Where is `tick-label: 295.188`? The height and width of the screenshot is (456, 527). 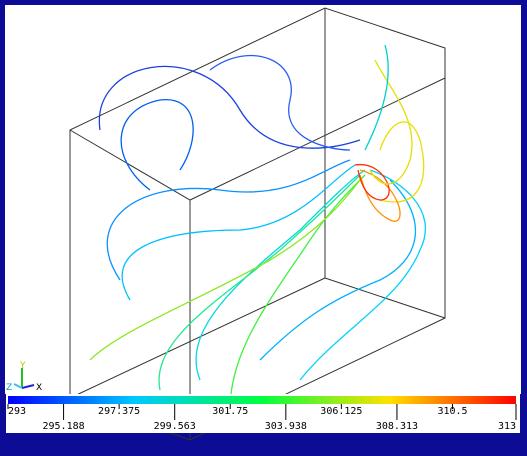
tick-label: 295.188 is located at coordinates (63, 426).